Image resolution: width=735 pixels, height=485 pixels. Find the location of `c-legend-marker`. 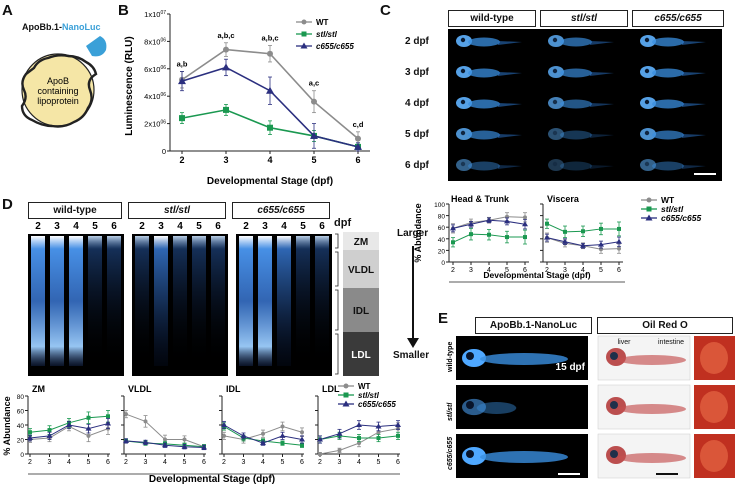

c-legend-marker is located at coordinates (649, 200).